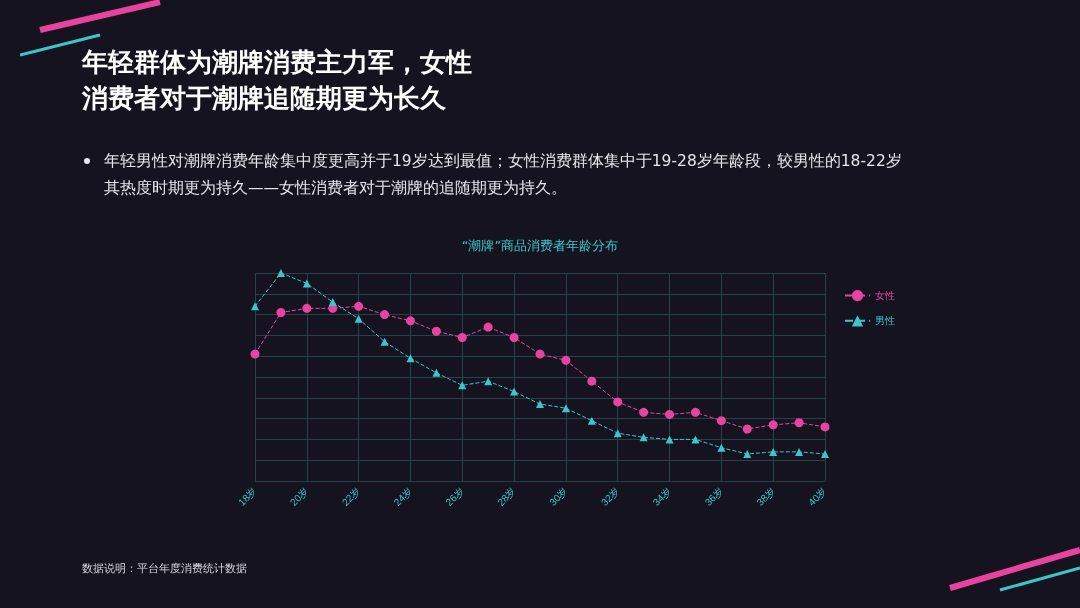 The image size is (1080, 608). I want to click on x-tick-label: 22岁, so click(351, 496).